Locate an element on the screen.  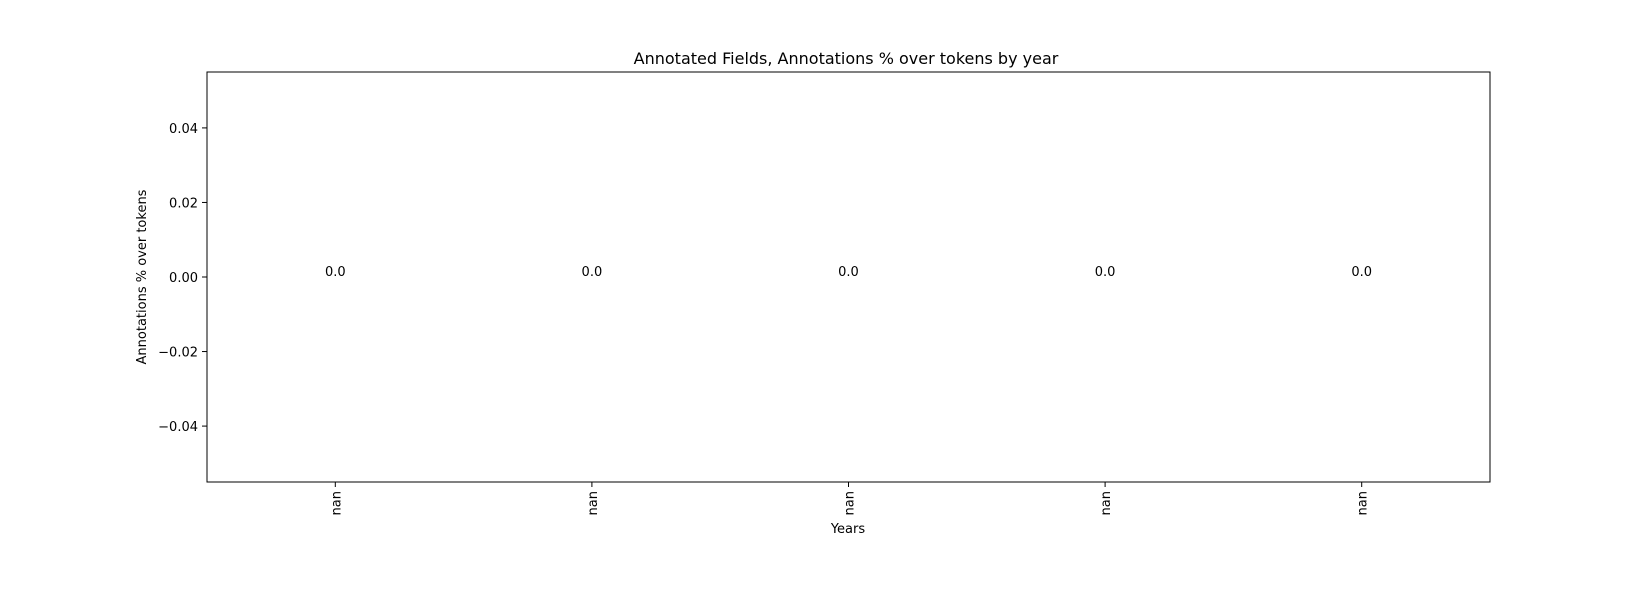
y-tick-label: 0.00 is located at coordinates (183, 278).